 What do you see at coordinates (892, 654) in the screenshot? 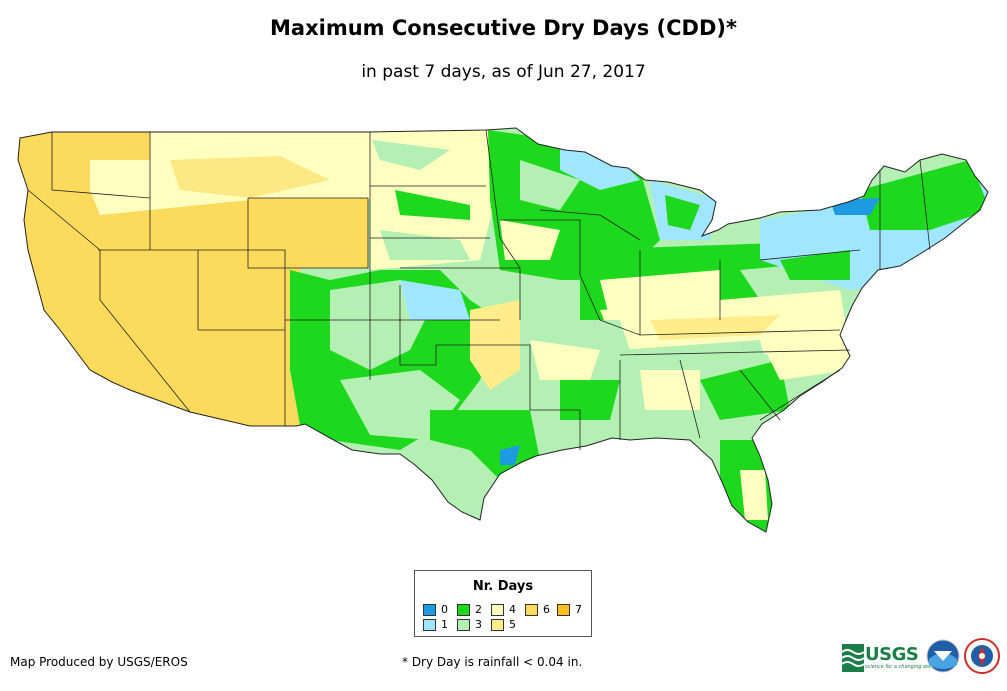
I see `usgs-wordmark: USGS` at bounding box center [892, 654].